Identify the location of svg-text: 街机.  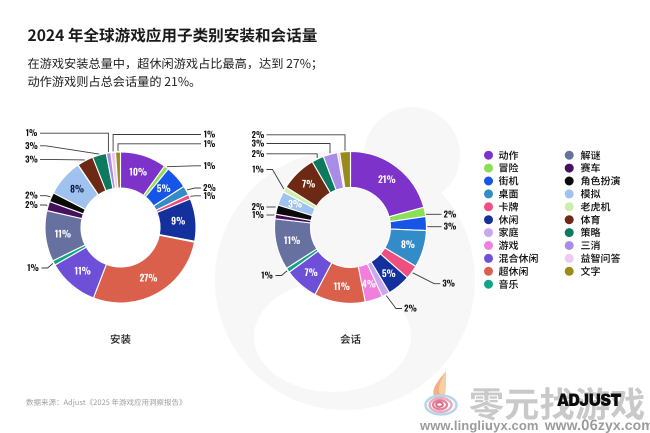
(509, 180).